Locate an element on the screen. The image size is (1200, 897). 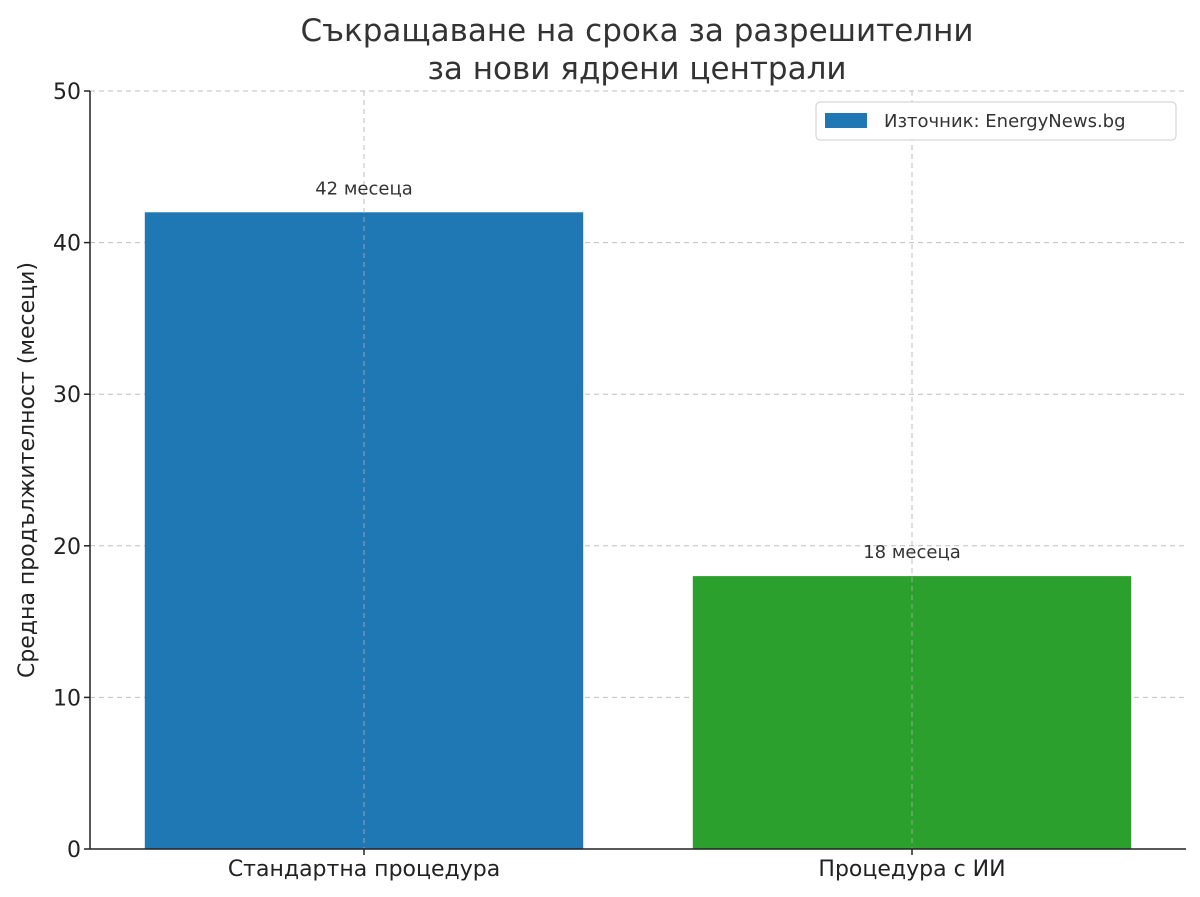
y-tick-label-5: 50 is located at coordinates (67, 92).